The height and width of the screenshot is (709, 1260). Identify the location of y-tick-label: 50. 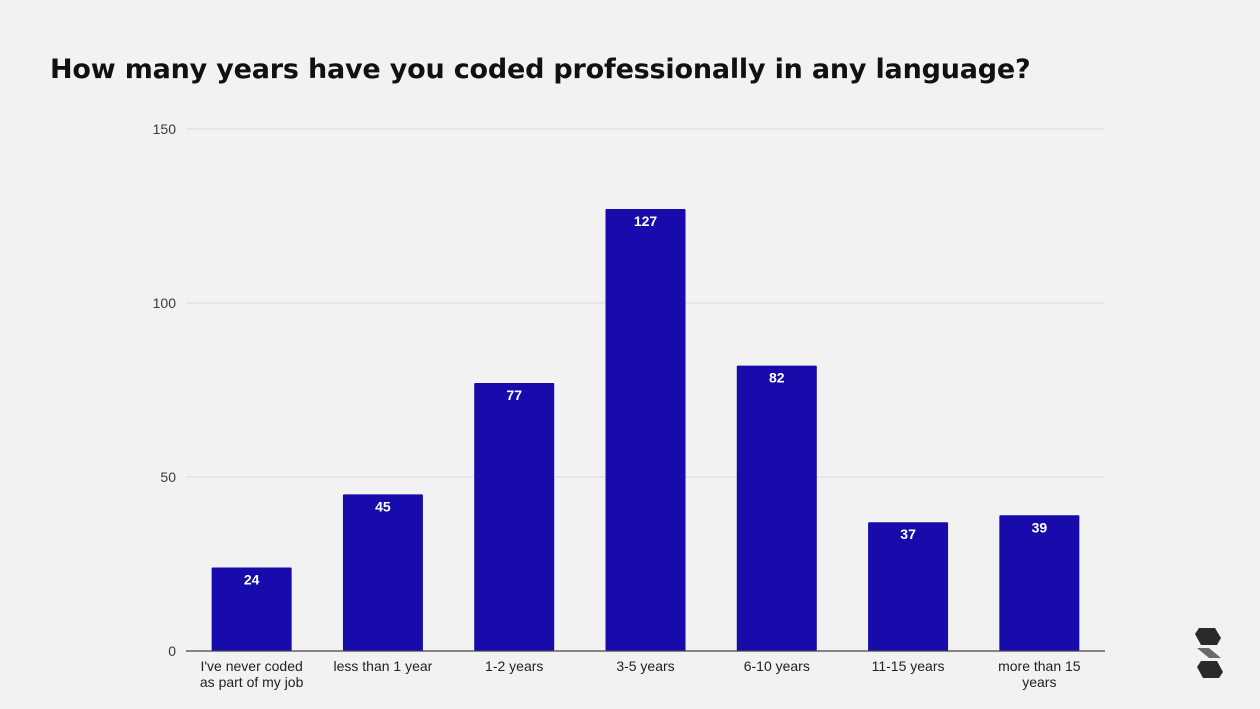
(168, 477).